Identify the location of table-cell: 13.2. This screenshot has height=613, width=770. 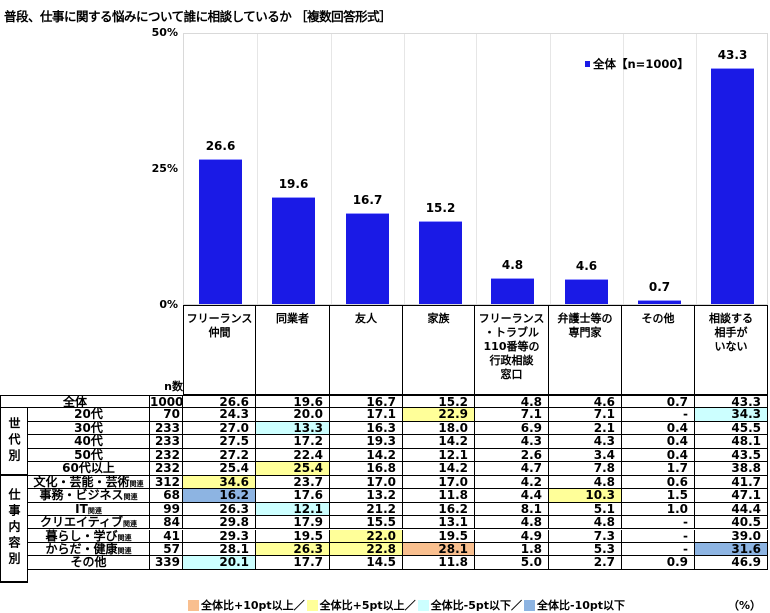
(366, 496).